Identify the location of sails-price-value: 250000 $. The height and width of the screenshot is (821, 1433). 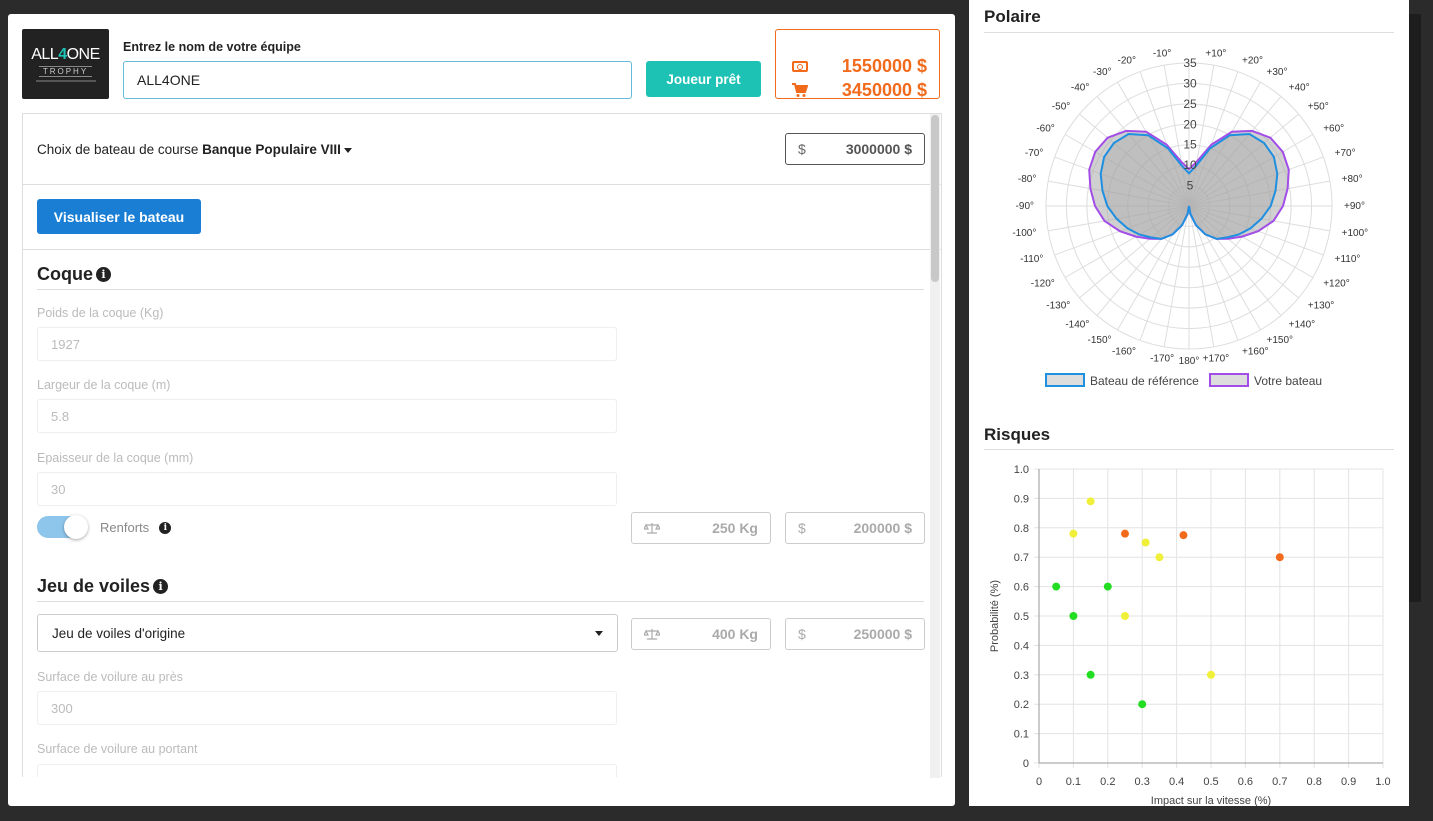
(882, 634).